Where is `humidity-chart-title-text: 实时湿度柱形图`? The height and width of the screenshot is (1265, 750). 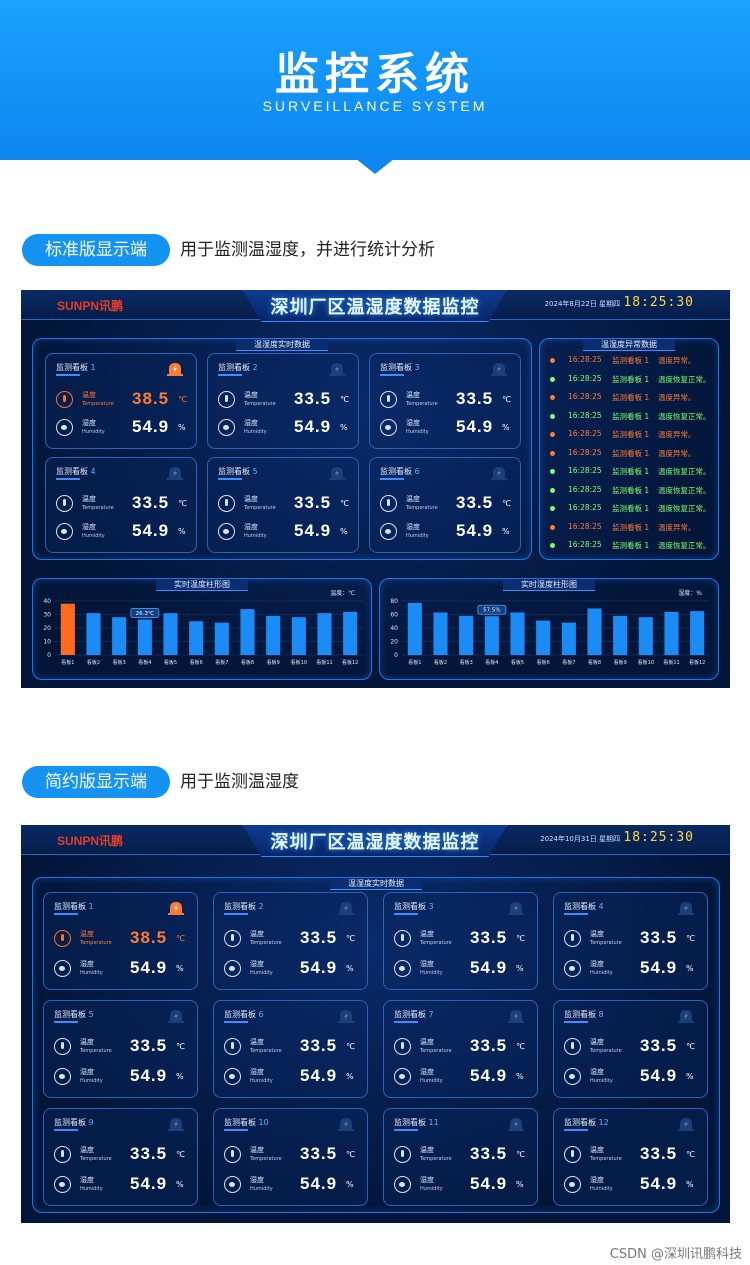 humidity-chart-title-text: 实时湿度柱形图 is located at coordinates (549, 585).